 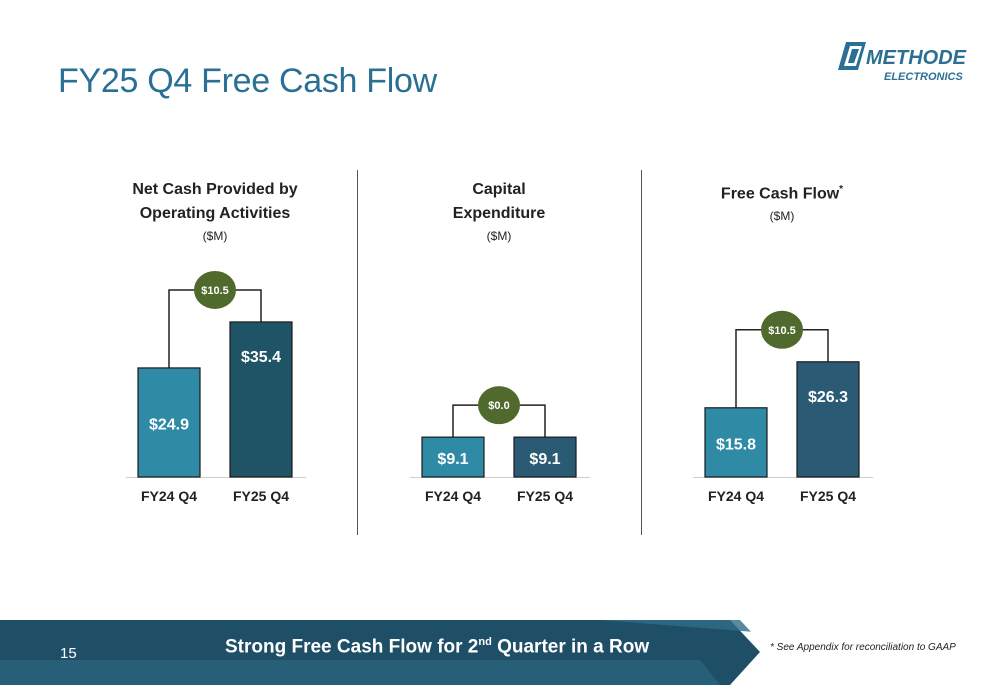 What do you see at coordinates (841, 189) in the screenshot?
I see `chart-title-asterisk: *` at bounding box center [841, 189].